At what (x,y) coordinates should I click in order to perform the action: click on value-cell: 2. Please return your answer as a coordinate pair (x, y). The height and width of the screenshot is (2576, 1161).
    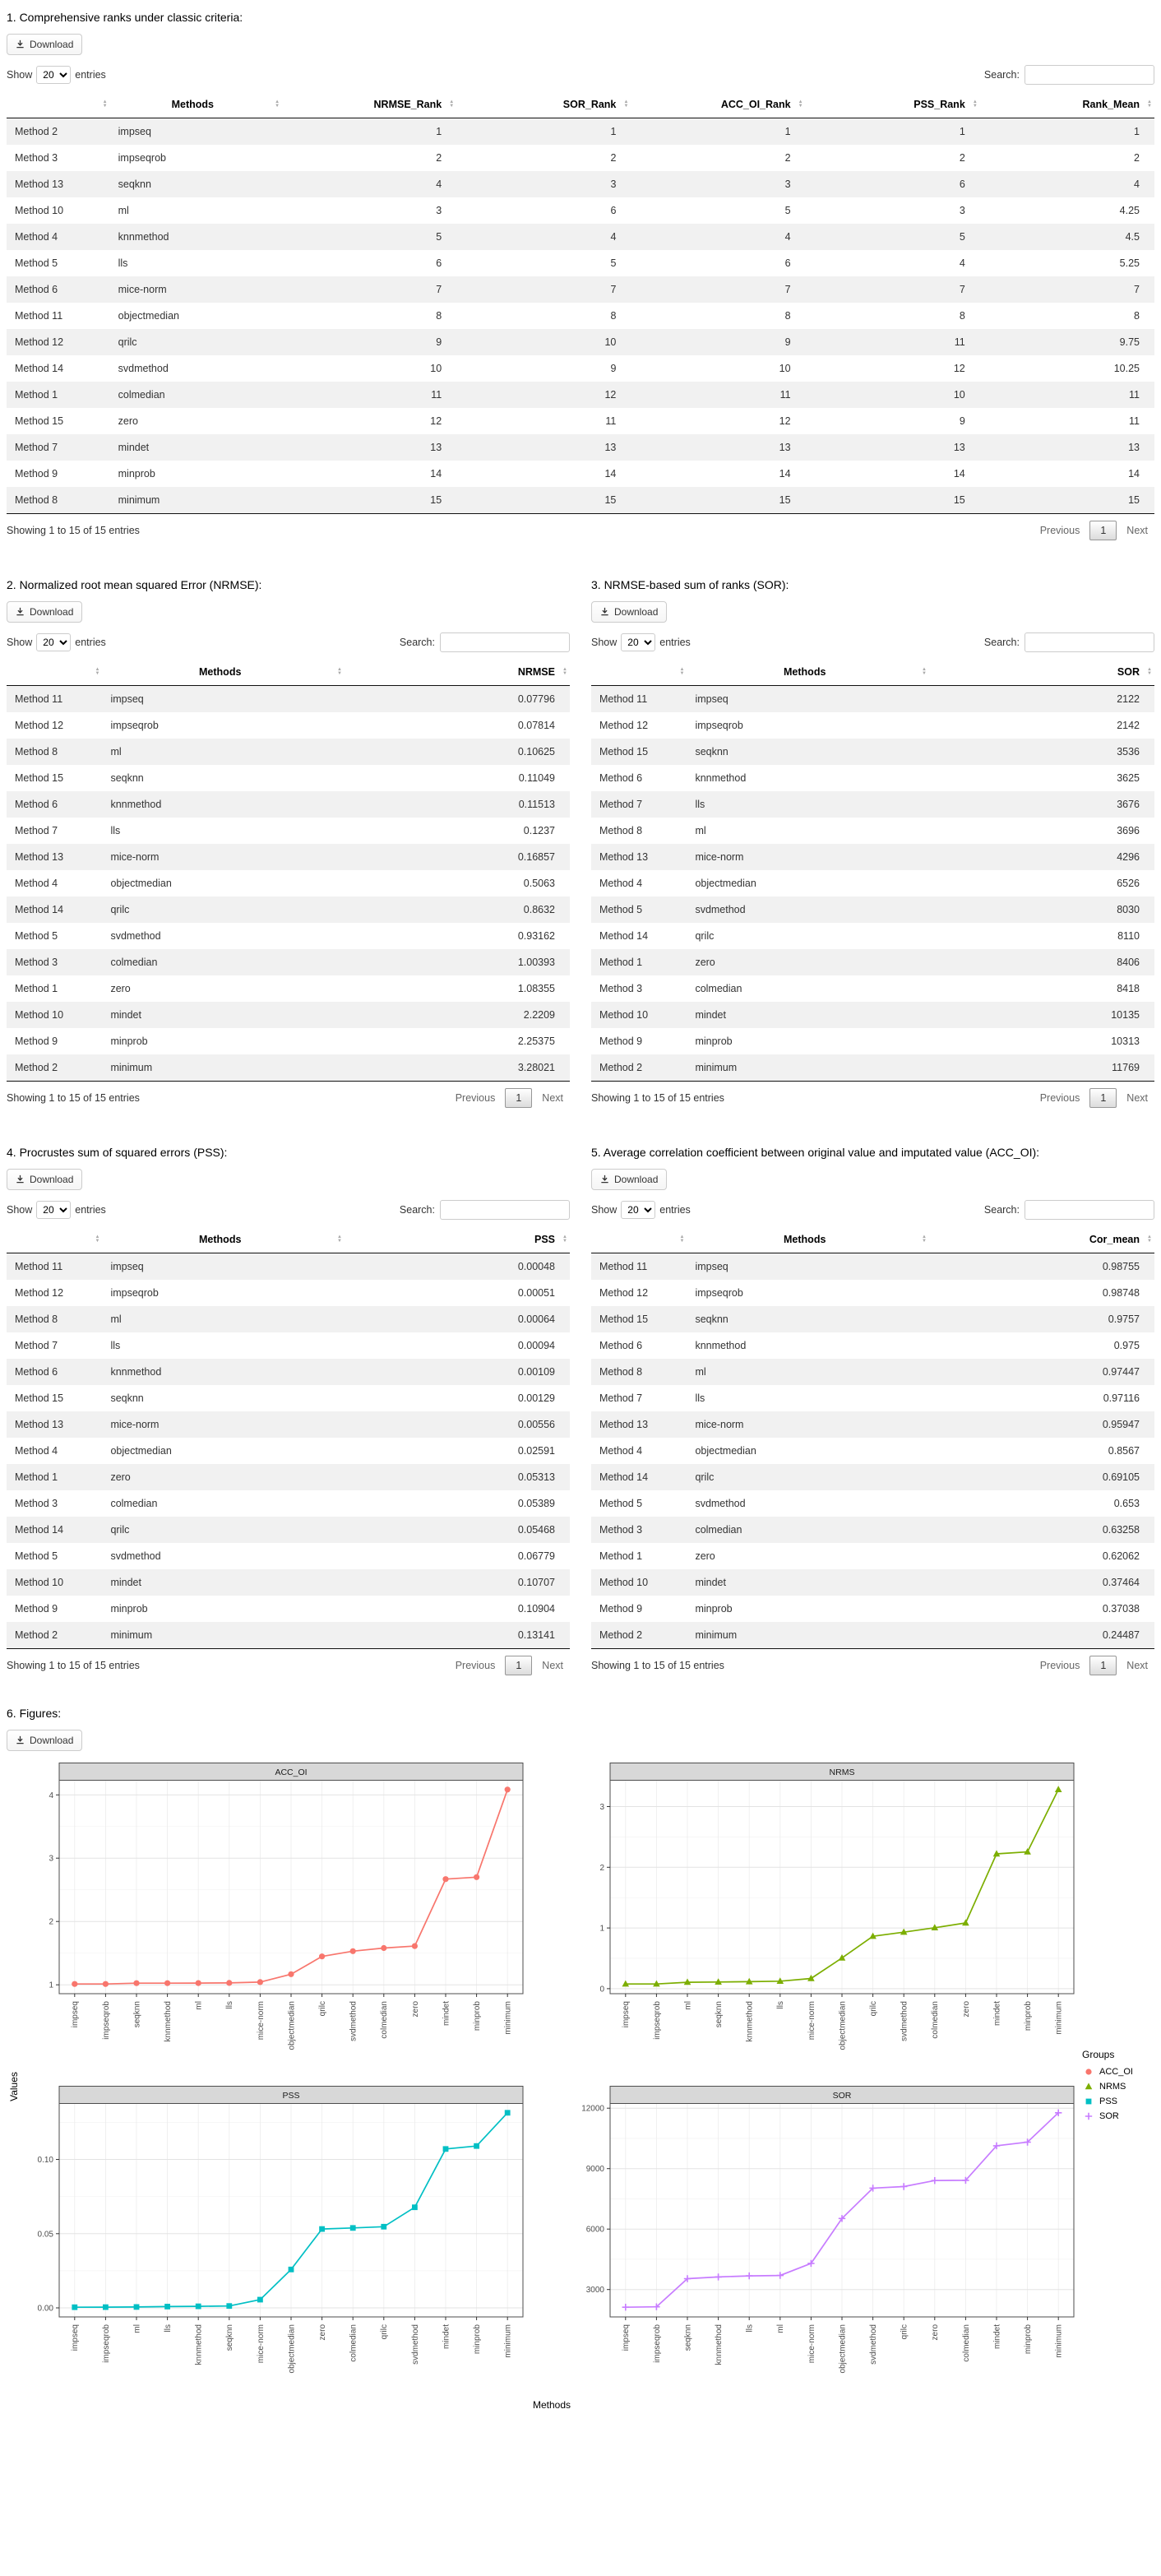
    Looking at the image, I should click on (962, 157).